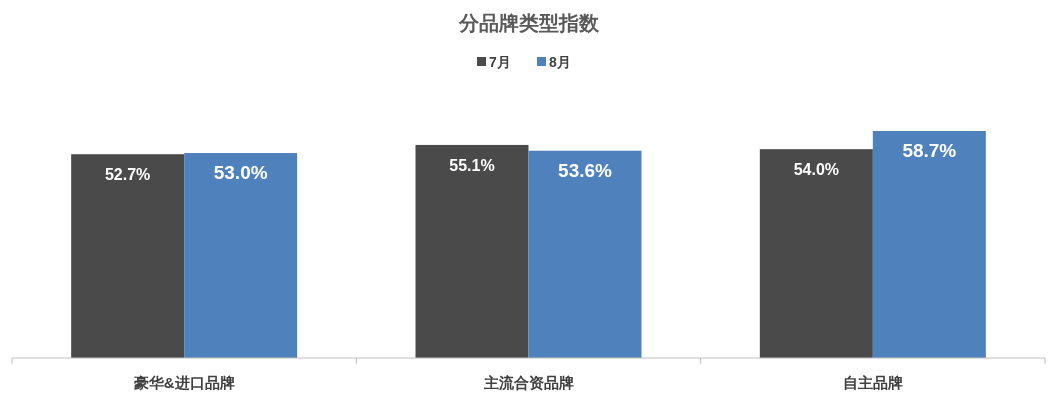  What do you see at coordinates (929, 150) in the screenshot?
I see `data-label: 58.7%` at bounding box center [929, 150].